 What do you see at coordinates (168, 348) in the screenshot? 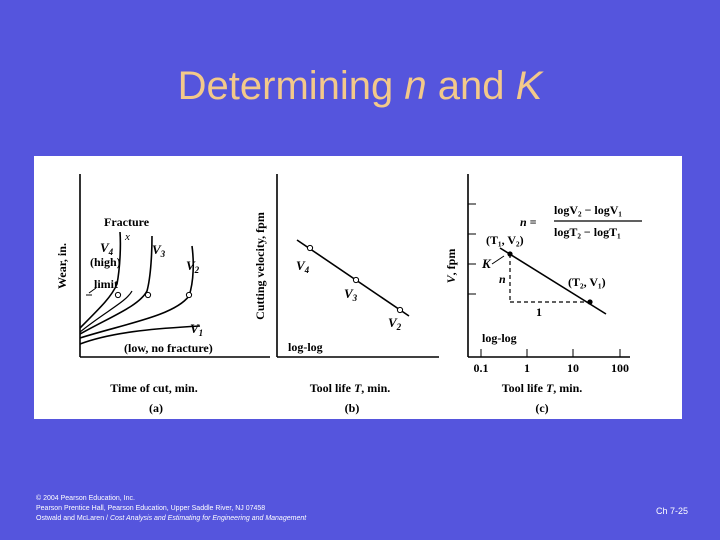
I see `label-low: (low, no fracture)` at bounding box center [168, 348].